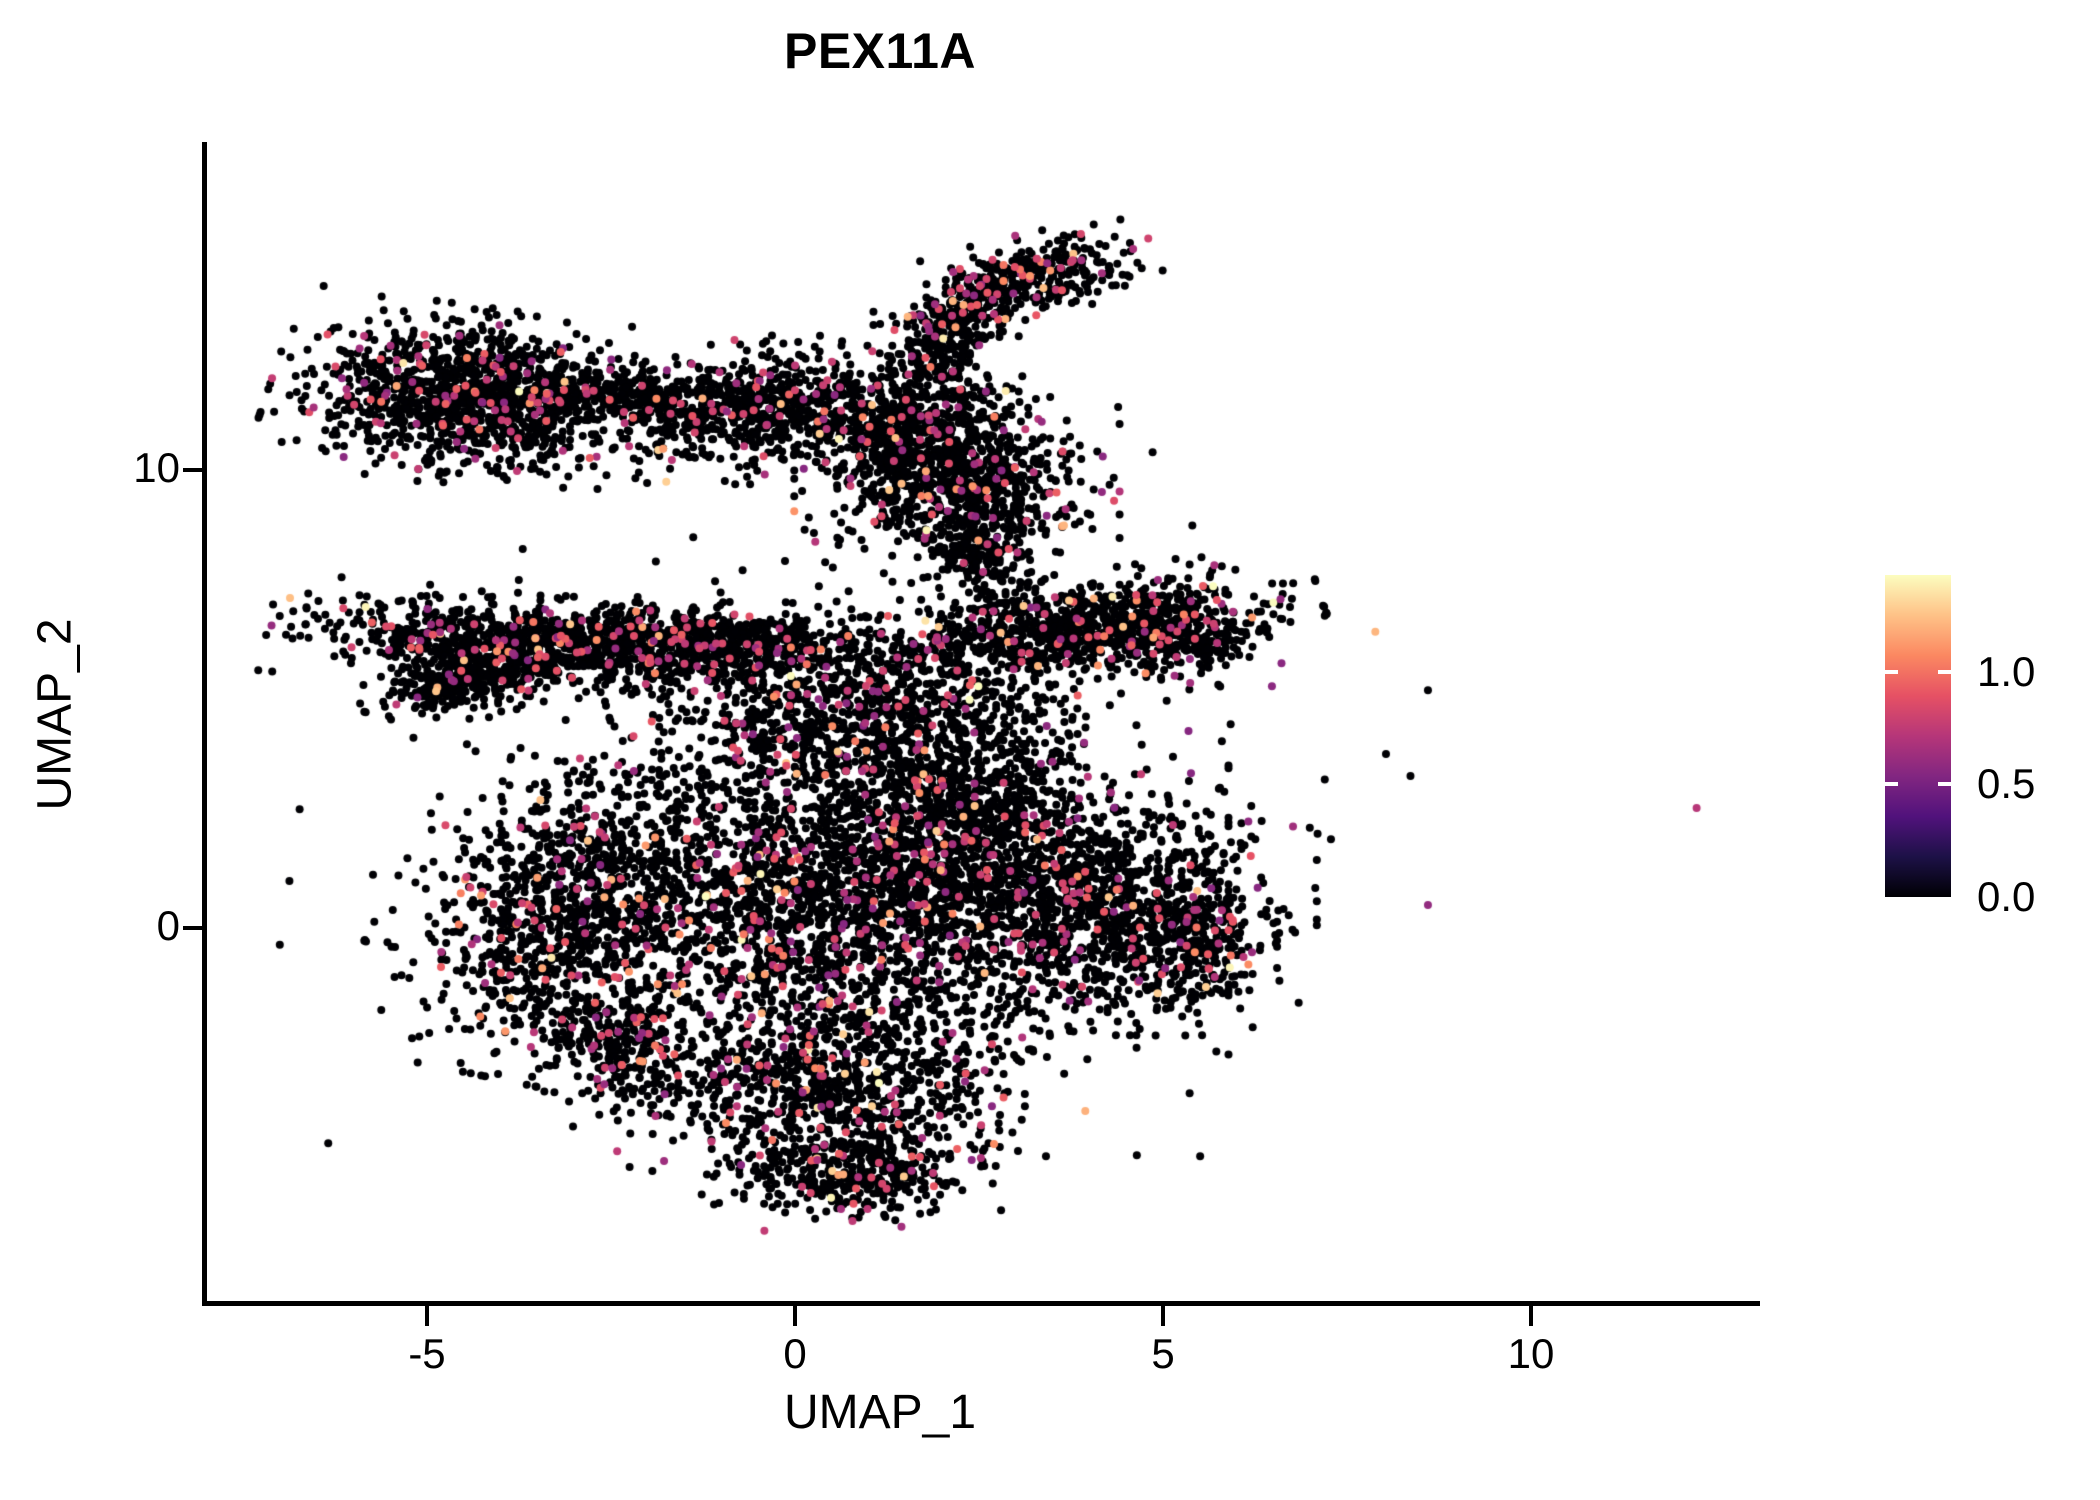  I want to click on y-axis-label: UMAP_2, so click(55, 714).